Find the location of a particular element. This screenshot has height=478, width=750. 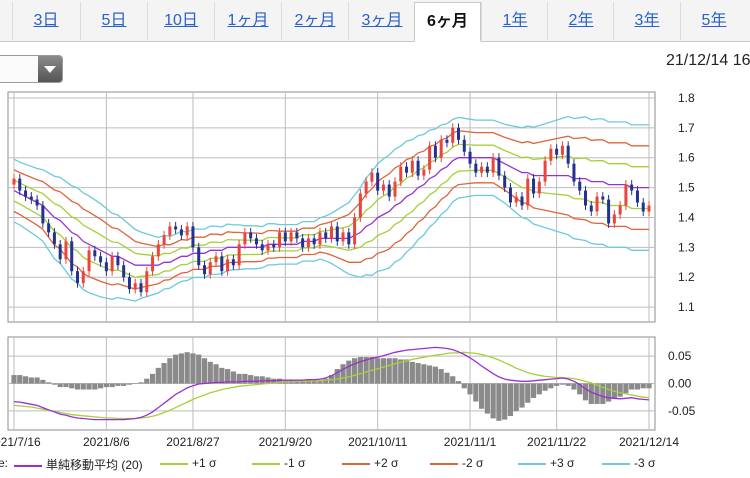

tab-5: 2ヶ月 is located at coordinates (314, 21).